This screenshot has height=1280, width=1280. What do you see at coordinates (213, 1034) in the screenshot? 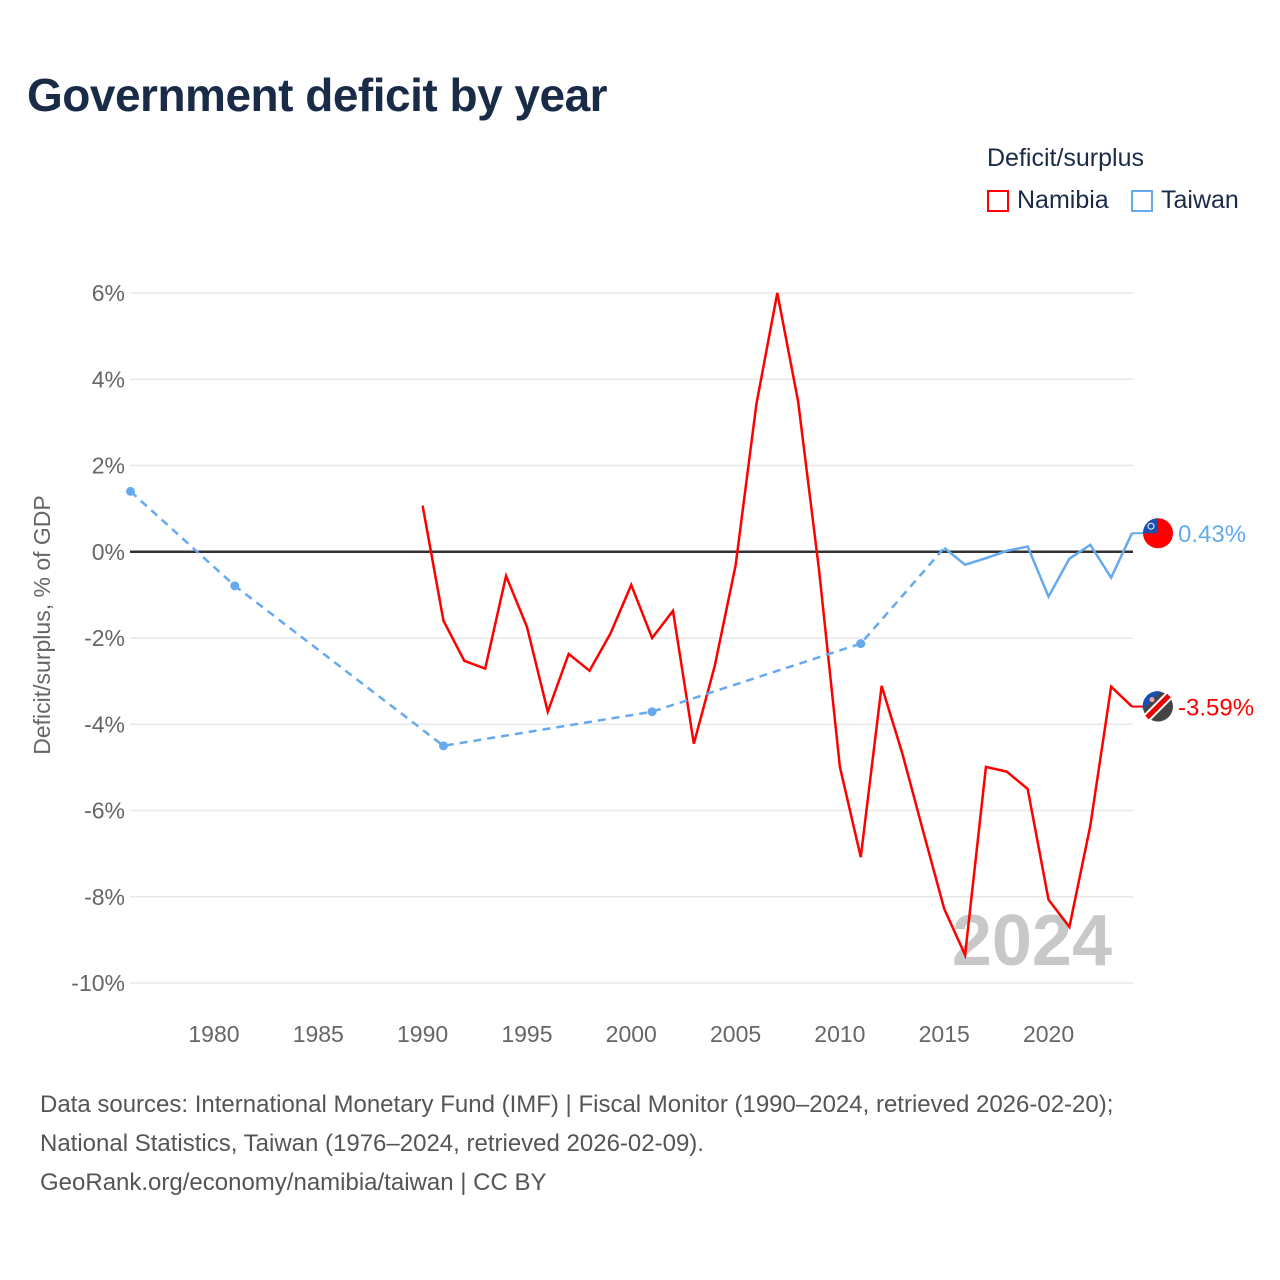
I see `x-tick-label: 1980` at bounding box center [213, 1034].